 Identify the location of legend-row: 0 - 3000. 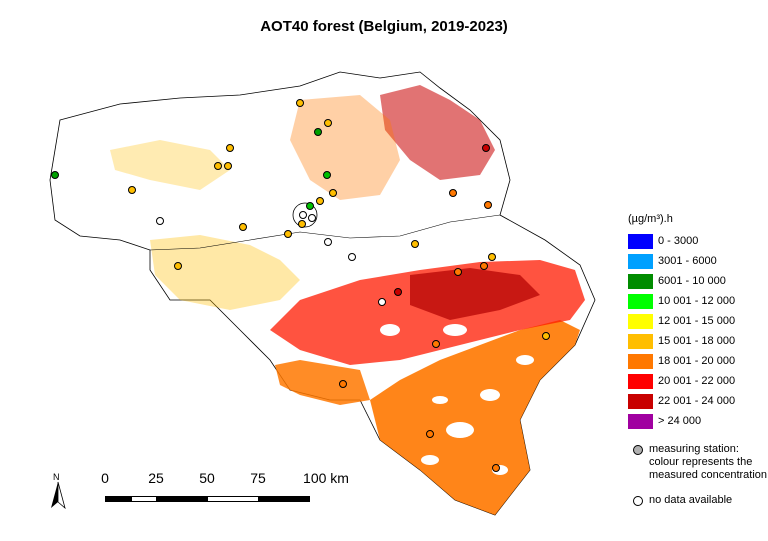
(698, 241).